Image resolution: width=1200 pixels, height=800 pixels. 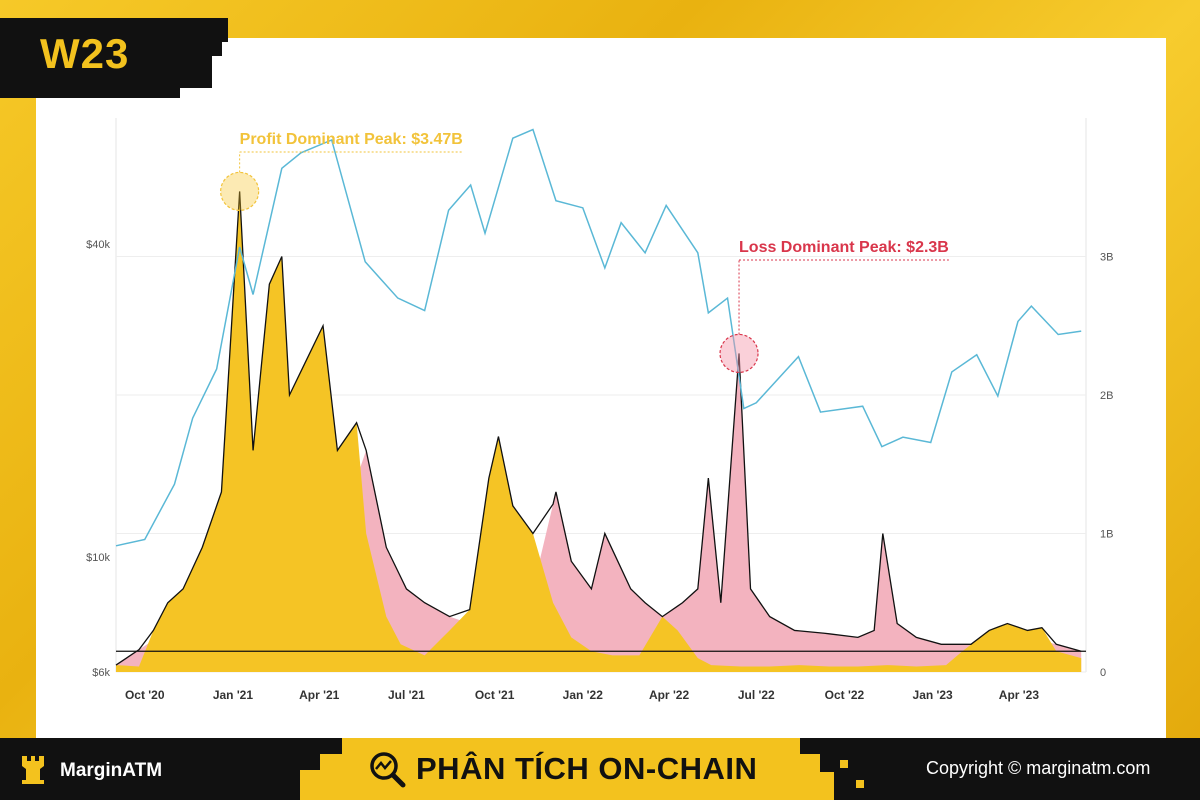 What do you see at coordinates (845, 695) in the screenshot?
I see `x-tick-label: Oct '22` at bounding box center [845, 695].